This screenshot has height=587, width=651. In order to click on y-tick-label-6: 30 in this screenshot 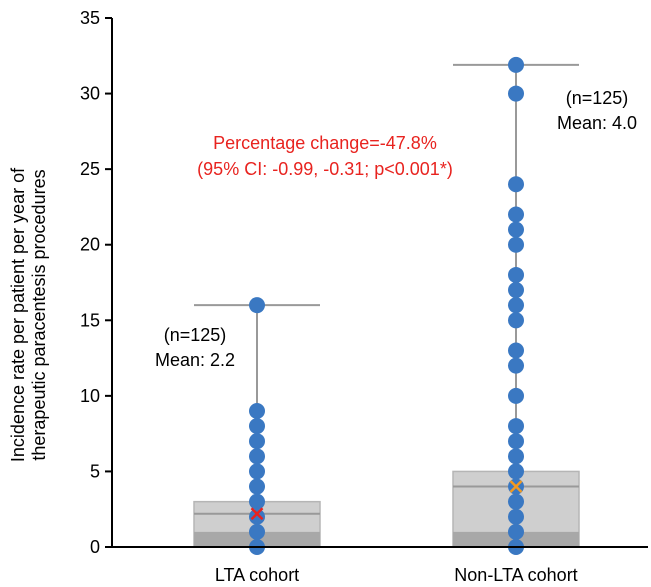, I will do `click(90, 94)`.